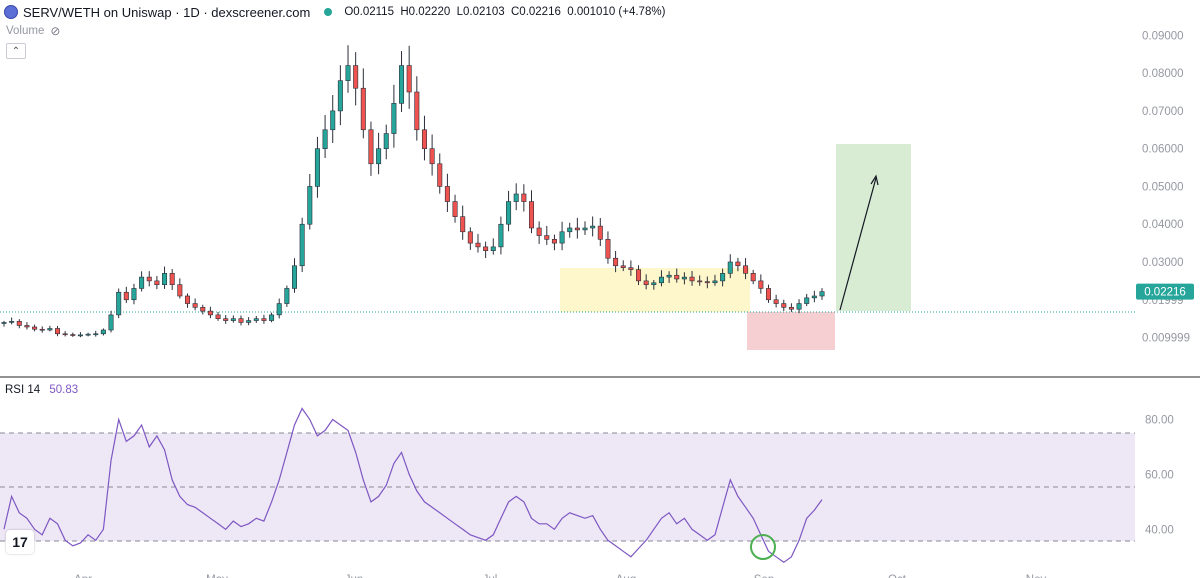  I want to click on time-tick-label: Sep, so click(764, 576).